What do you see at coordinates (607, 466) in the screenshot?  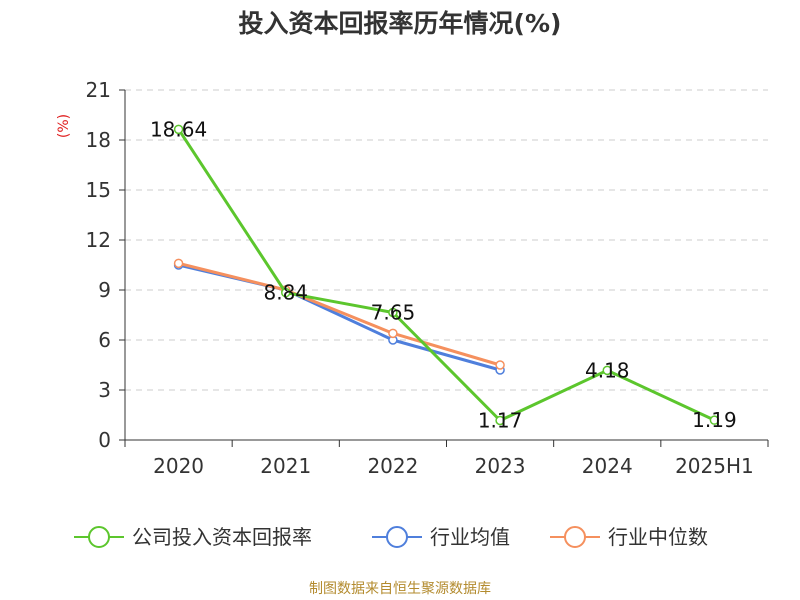 I see `x-tick-label: 2024` at bounding box center [607, 466].